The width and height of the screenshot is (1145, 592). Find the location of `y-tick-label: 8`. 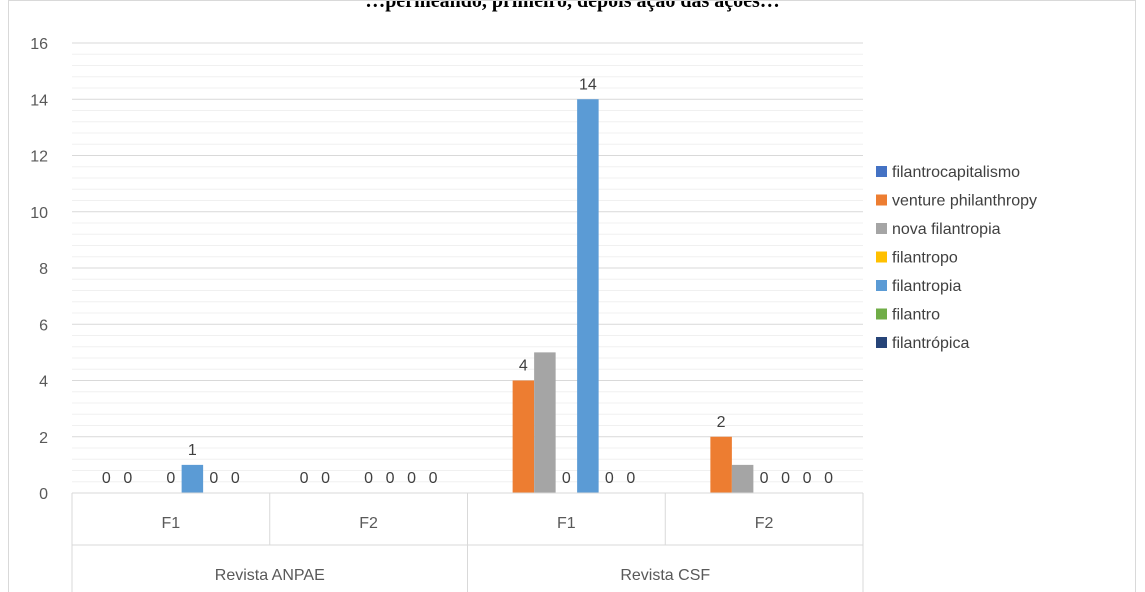

y-tick-label: 8 is located at coordinates (43, 269).